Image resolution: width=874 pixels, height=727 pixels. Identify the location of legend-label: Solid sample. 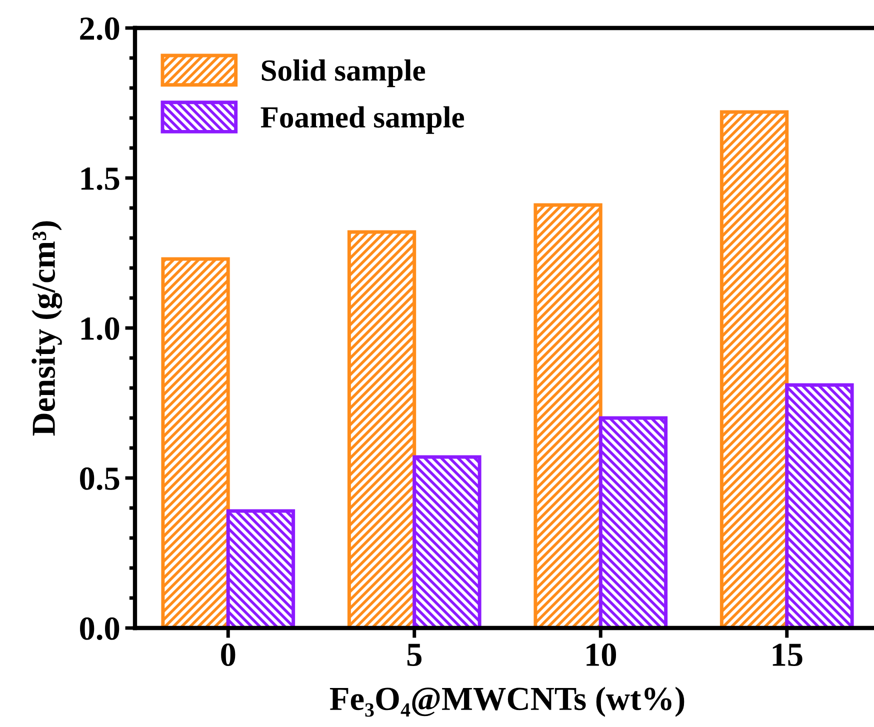
(344, 73).